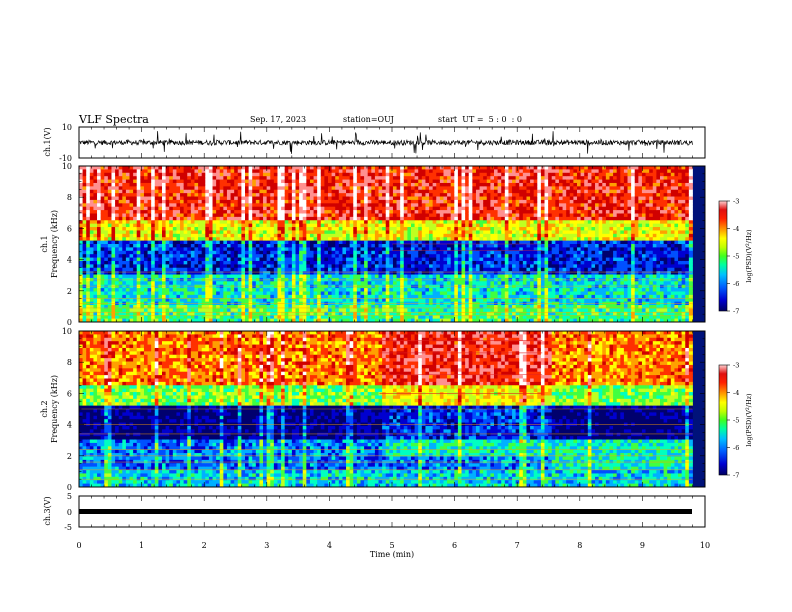 This screenshot has width=792, height=612. I want to click on ch1-spec-ytick-10: 10, so click(67, 166).